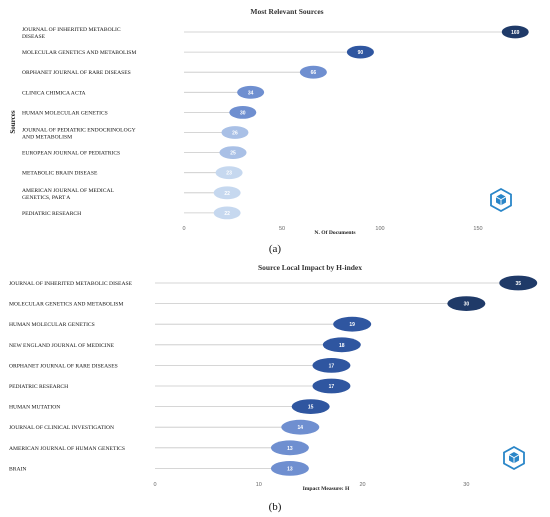  I want to click on x-axis-label: N. Of Documents, so click(335, 233).